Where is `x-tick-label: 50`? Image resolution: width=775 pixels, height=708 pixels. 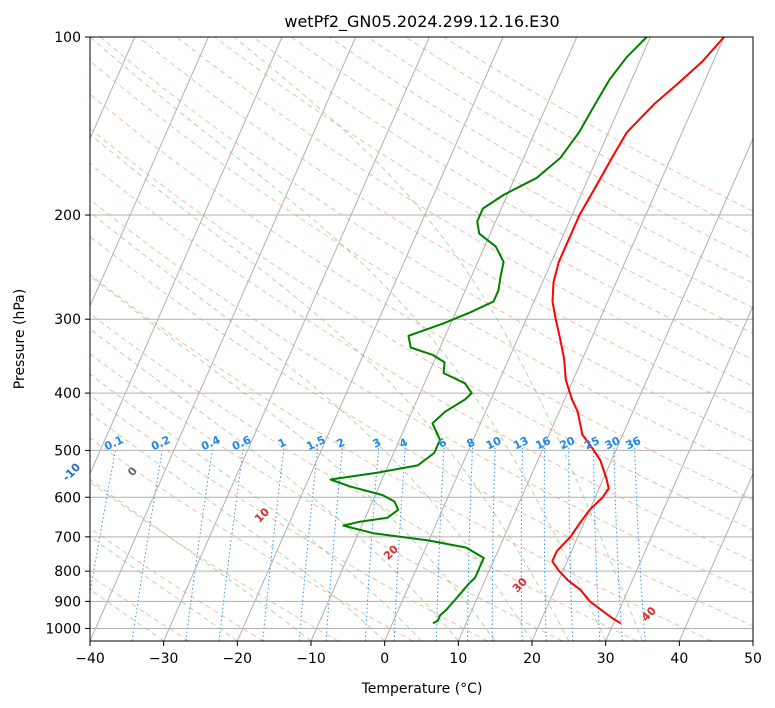 x-tick-label: 50 is located at coordinates (753, 659).